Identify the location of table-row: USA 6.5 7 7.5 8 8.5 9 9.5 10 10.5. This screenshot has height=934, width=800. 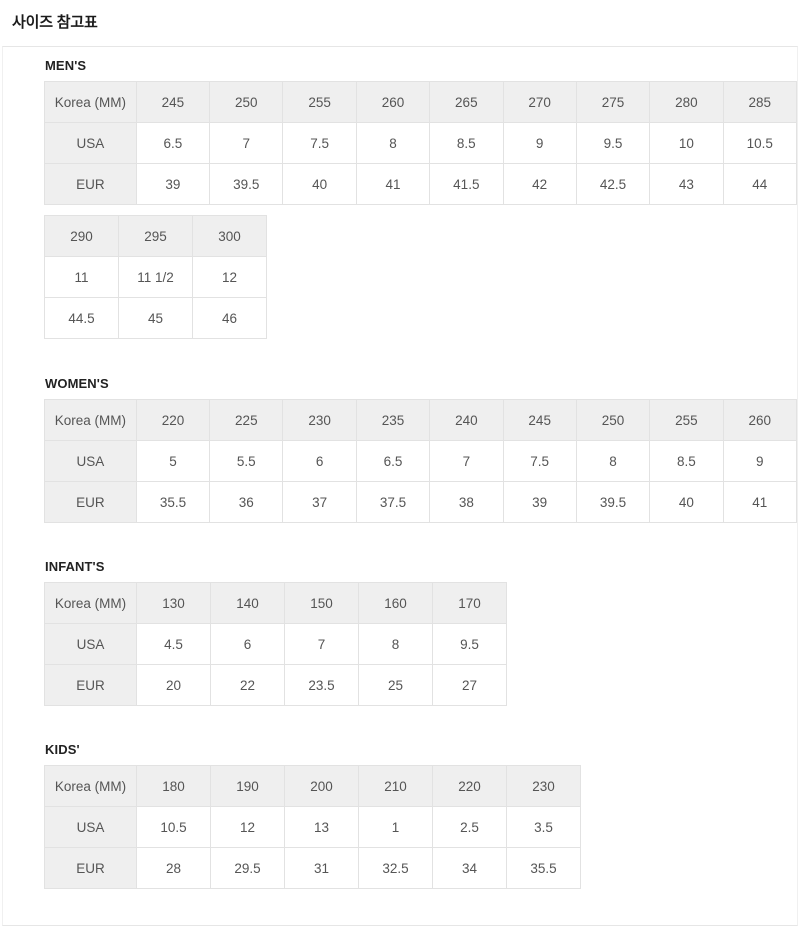
(421, 143).